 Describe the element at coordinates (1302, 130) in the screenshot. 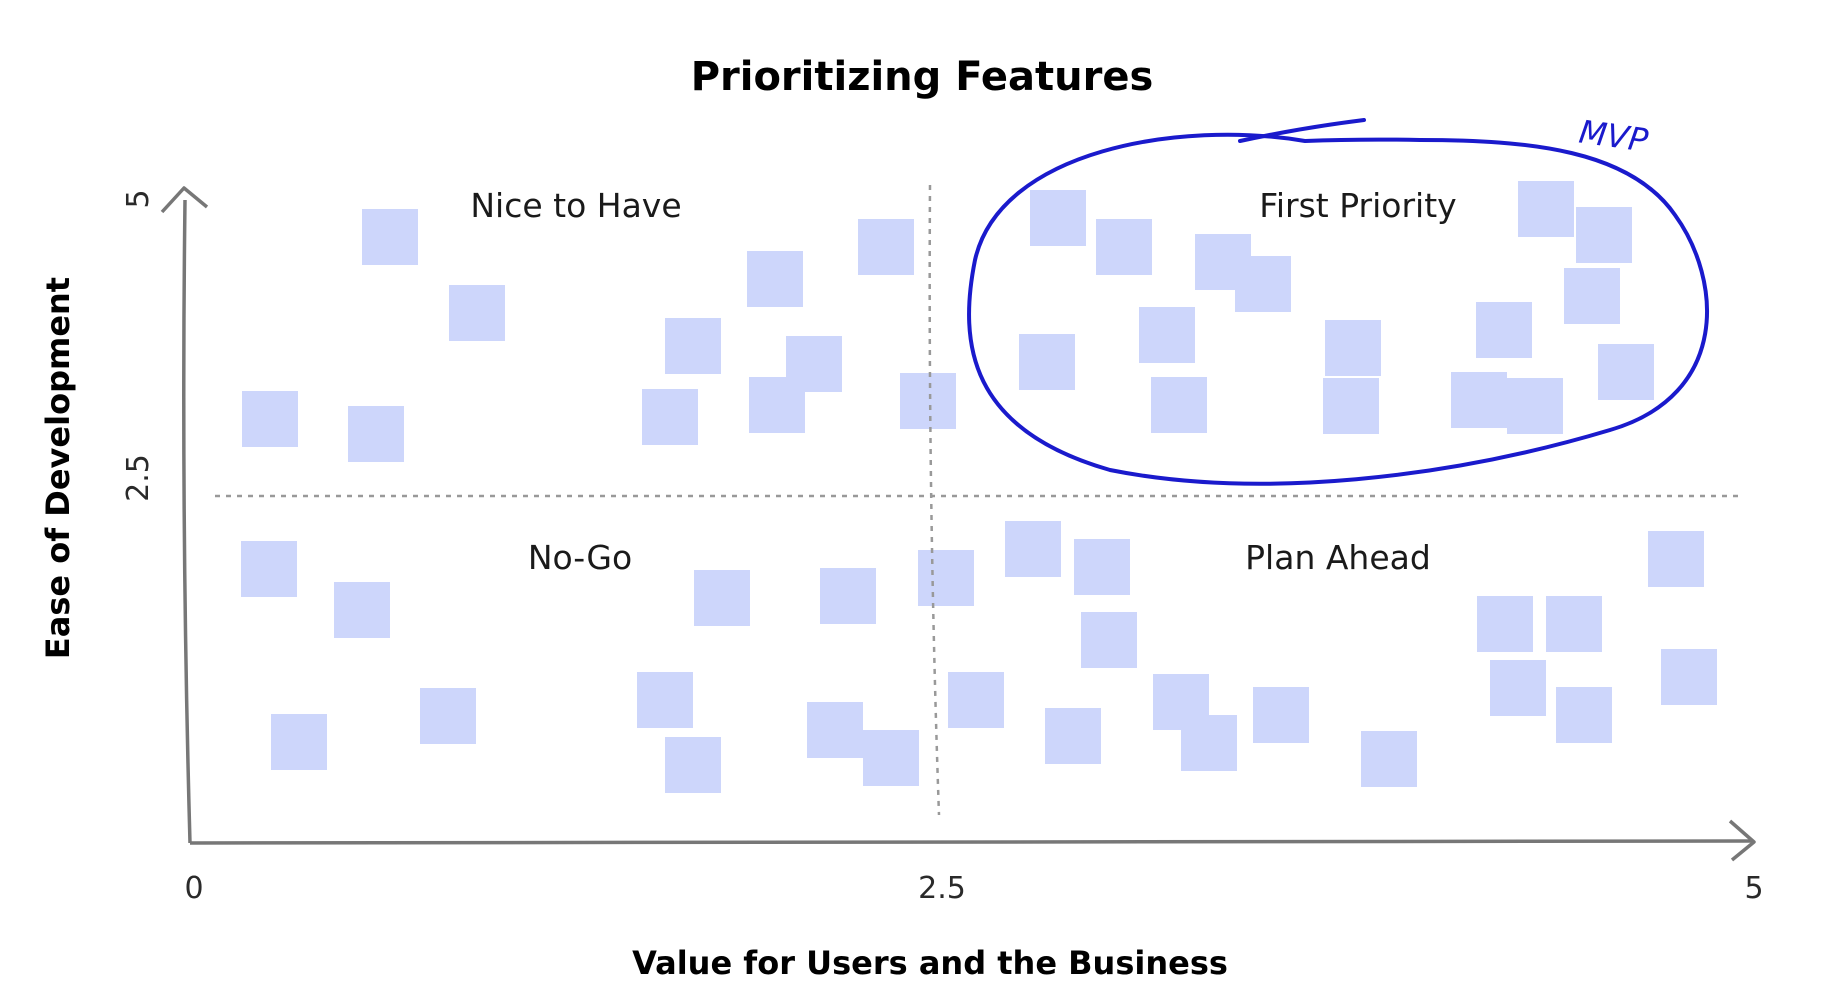

I see `mvp-ellipse-overlap-stroke` at that location.